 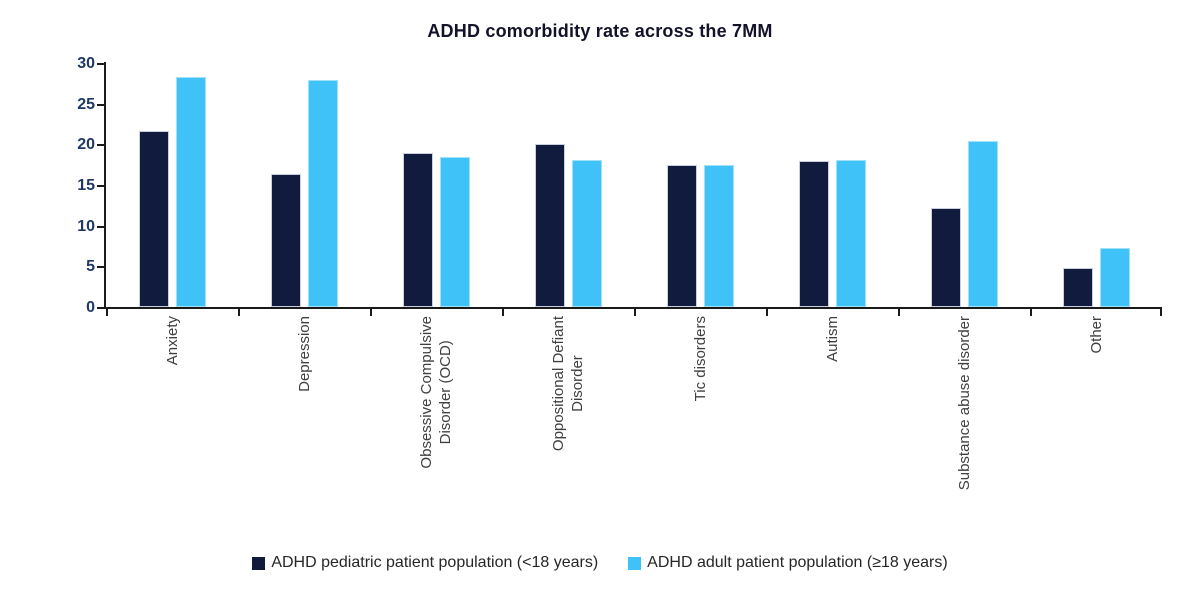 I want to click on y-tick-label: 30, so click(x=86, y=63).